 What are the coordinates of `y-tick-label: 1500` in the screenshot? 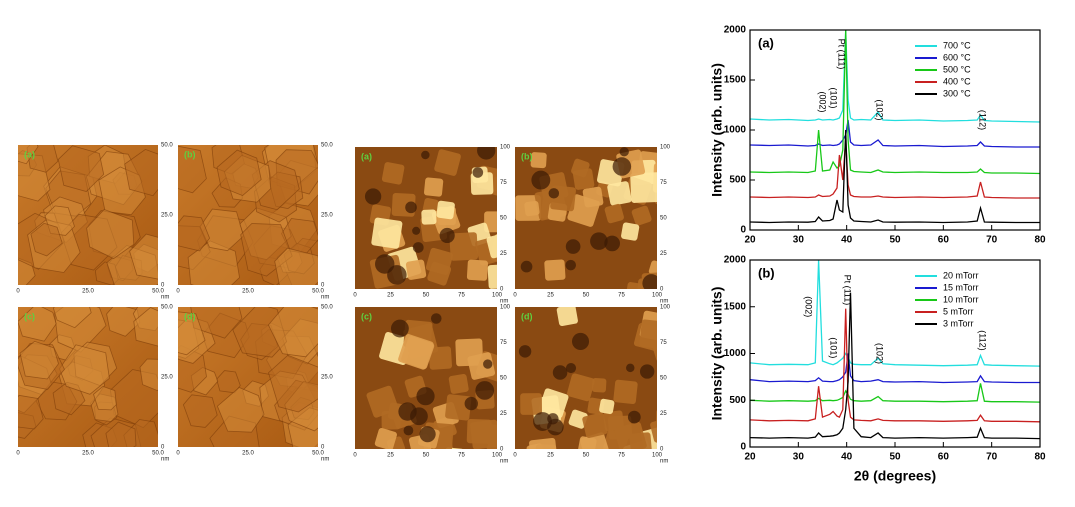 It's located at (735, 306).